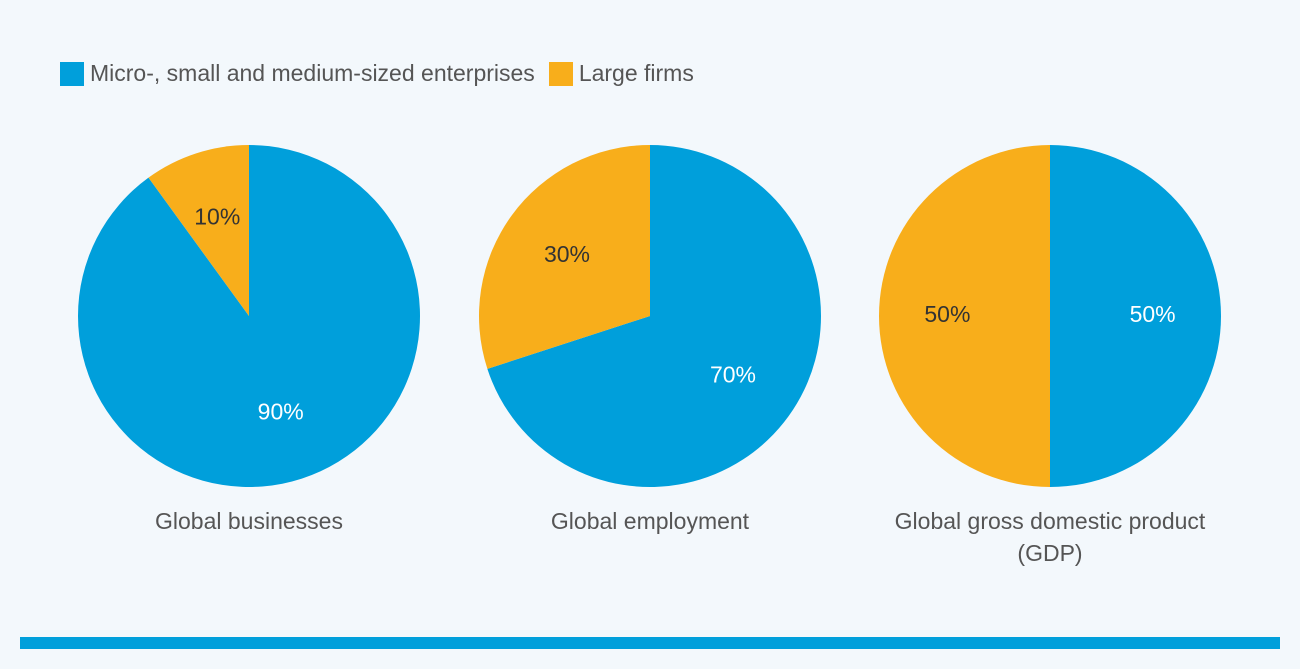  Describe the element at coordinates (650, 521) in the screenshot. I see `chart-title: Global employment` at that location.